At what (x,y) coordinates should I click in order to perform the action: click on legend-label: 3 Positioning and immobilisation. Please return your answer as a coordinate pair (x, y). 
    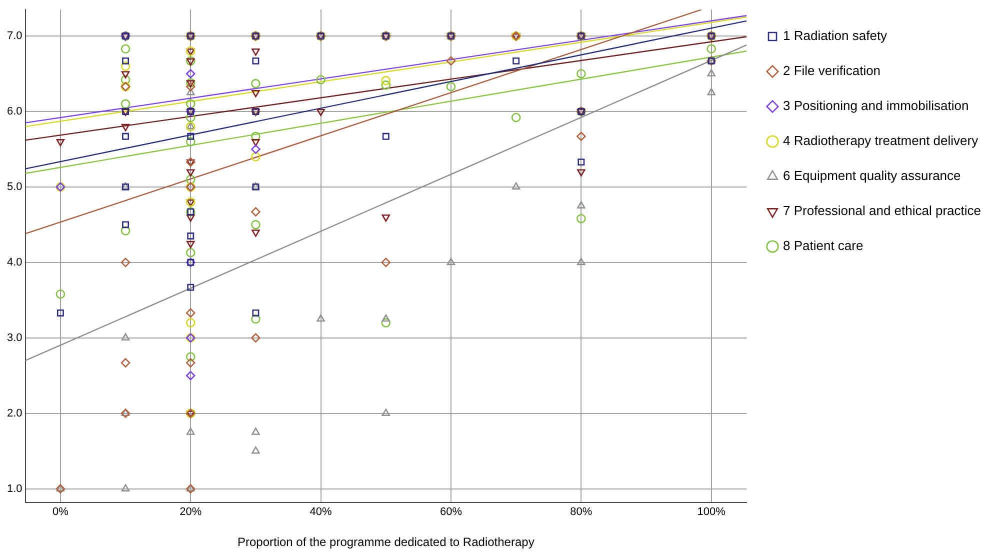
    Looking at the image, I should click on (876, 106).